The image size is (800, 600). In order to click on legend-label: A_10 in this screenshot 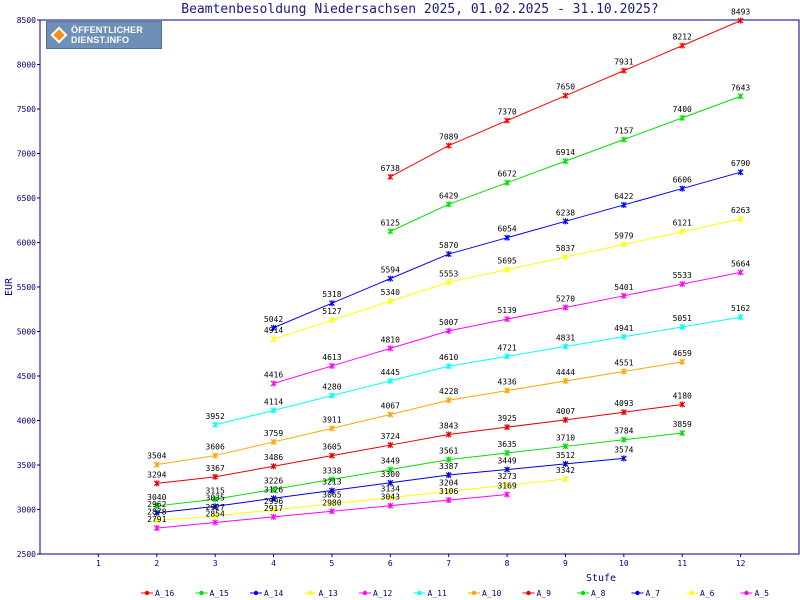, I will do `click(491, 593)`.